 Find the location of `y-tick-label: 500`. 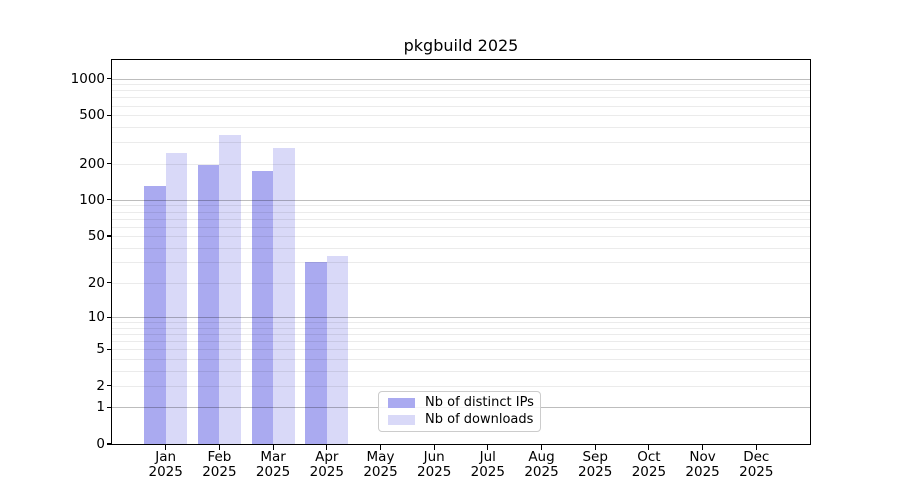

y-tick-label: 500 is located at coordinates (92, 115).